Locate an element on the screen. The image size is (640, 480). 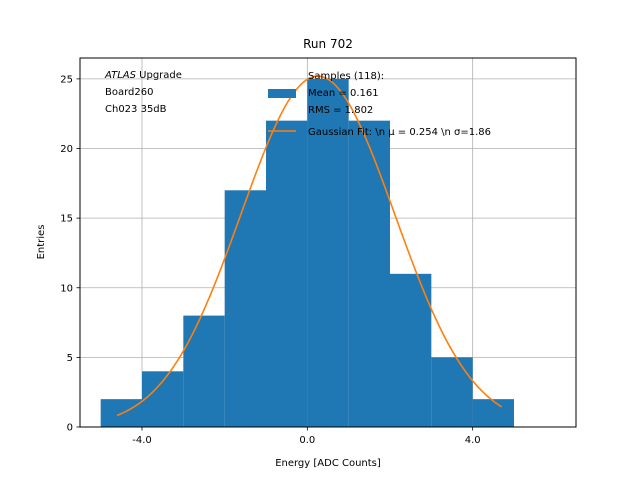
y-tick-label-3: 15 is located at coordinates (66, 219).